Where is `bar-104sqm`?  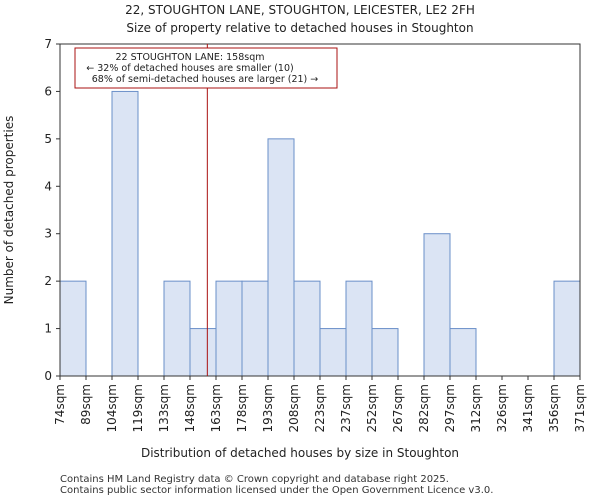 bar-104sqm is located at coordinates (125, 233).